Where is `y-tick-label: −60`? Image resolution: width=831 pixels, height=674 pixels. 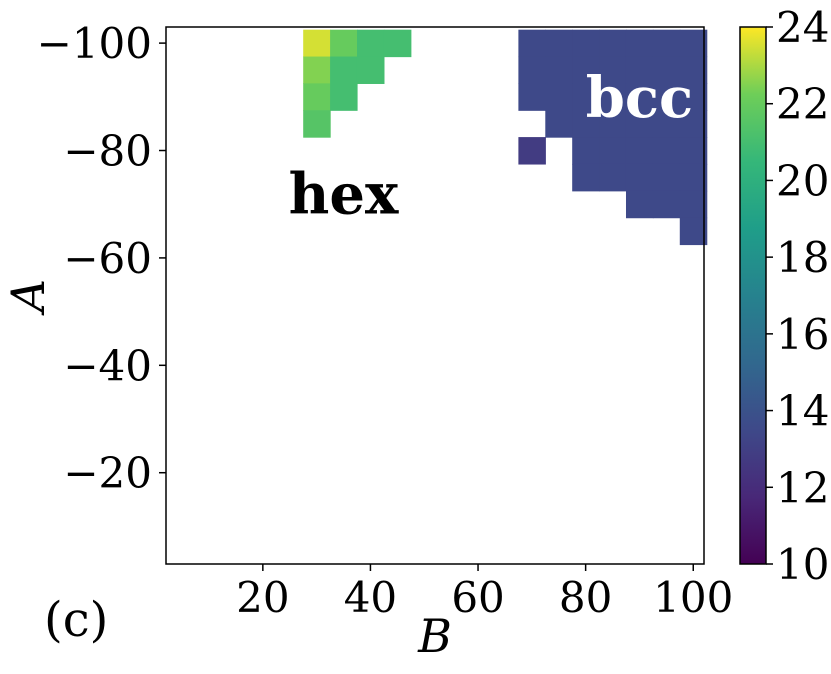 y-tick-label: −60 is located at coordinates (107, 258).